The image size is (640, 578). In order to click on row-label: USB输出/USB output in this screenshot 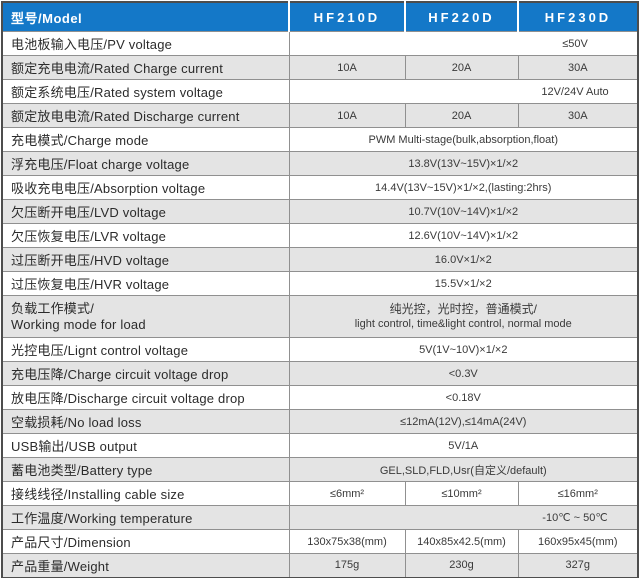, I will do `click(145, 445)`.